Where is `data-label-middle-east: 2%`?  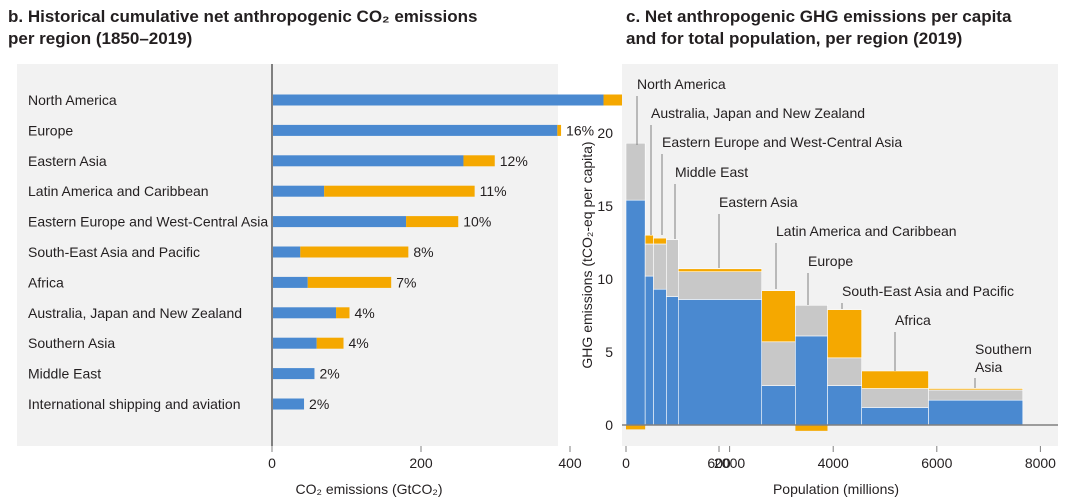
data-label-middle-east: 2% is located at coordinates (329, 374).